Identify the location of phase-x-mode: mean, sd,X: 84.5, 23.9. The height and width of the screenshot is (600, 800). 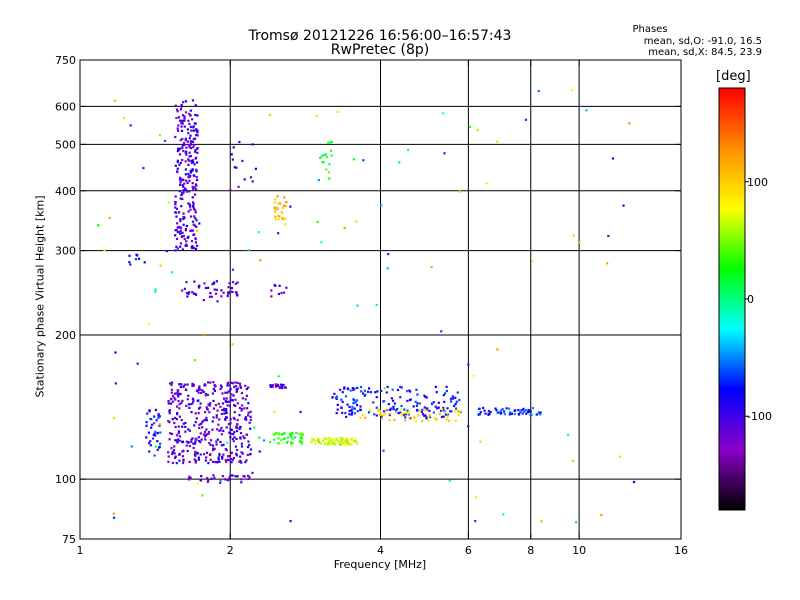
(705, 52).